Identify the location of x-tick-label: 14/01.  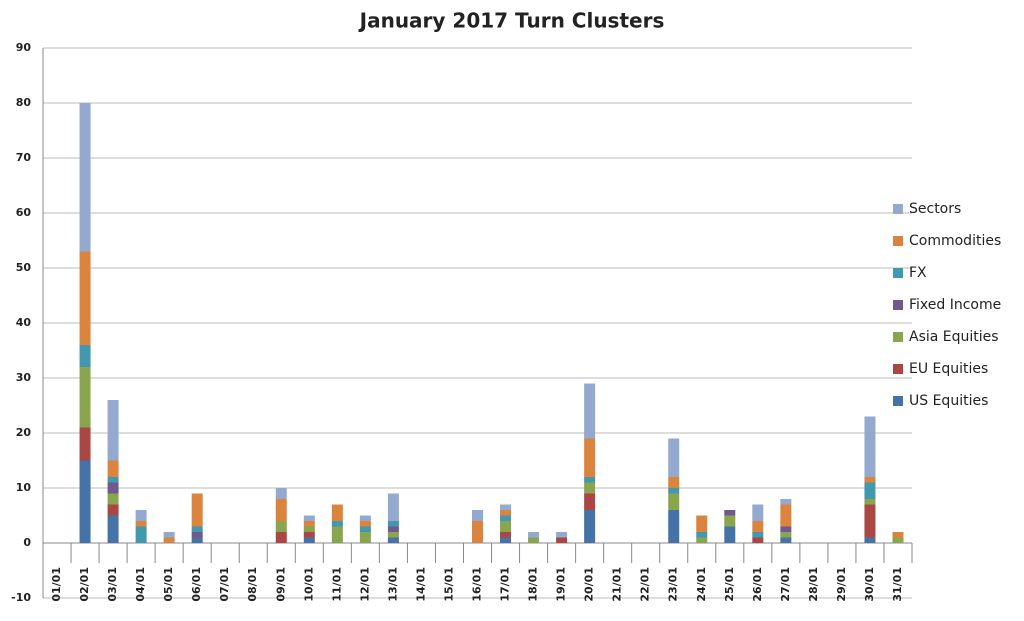
(420, 584).